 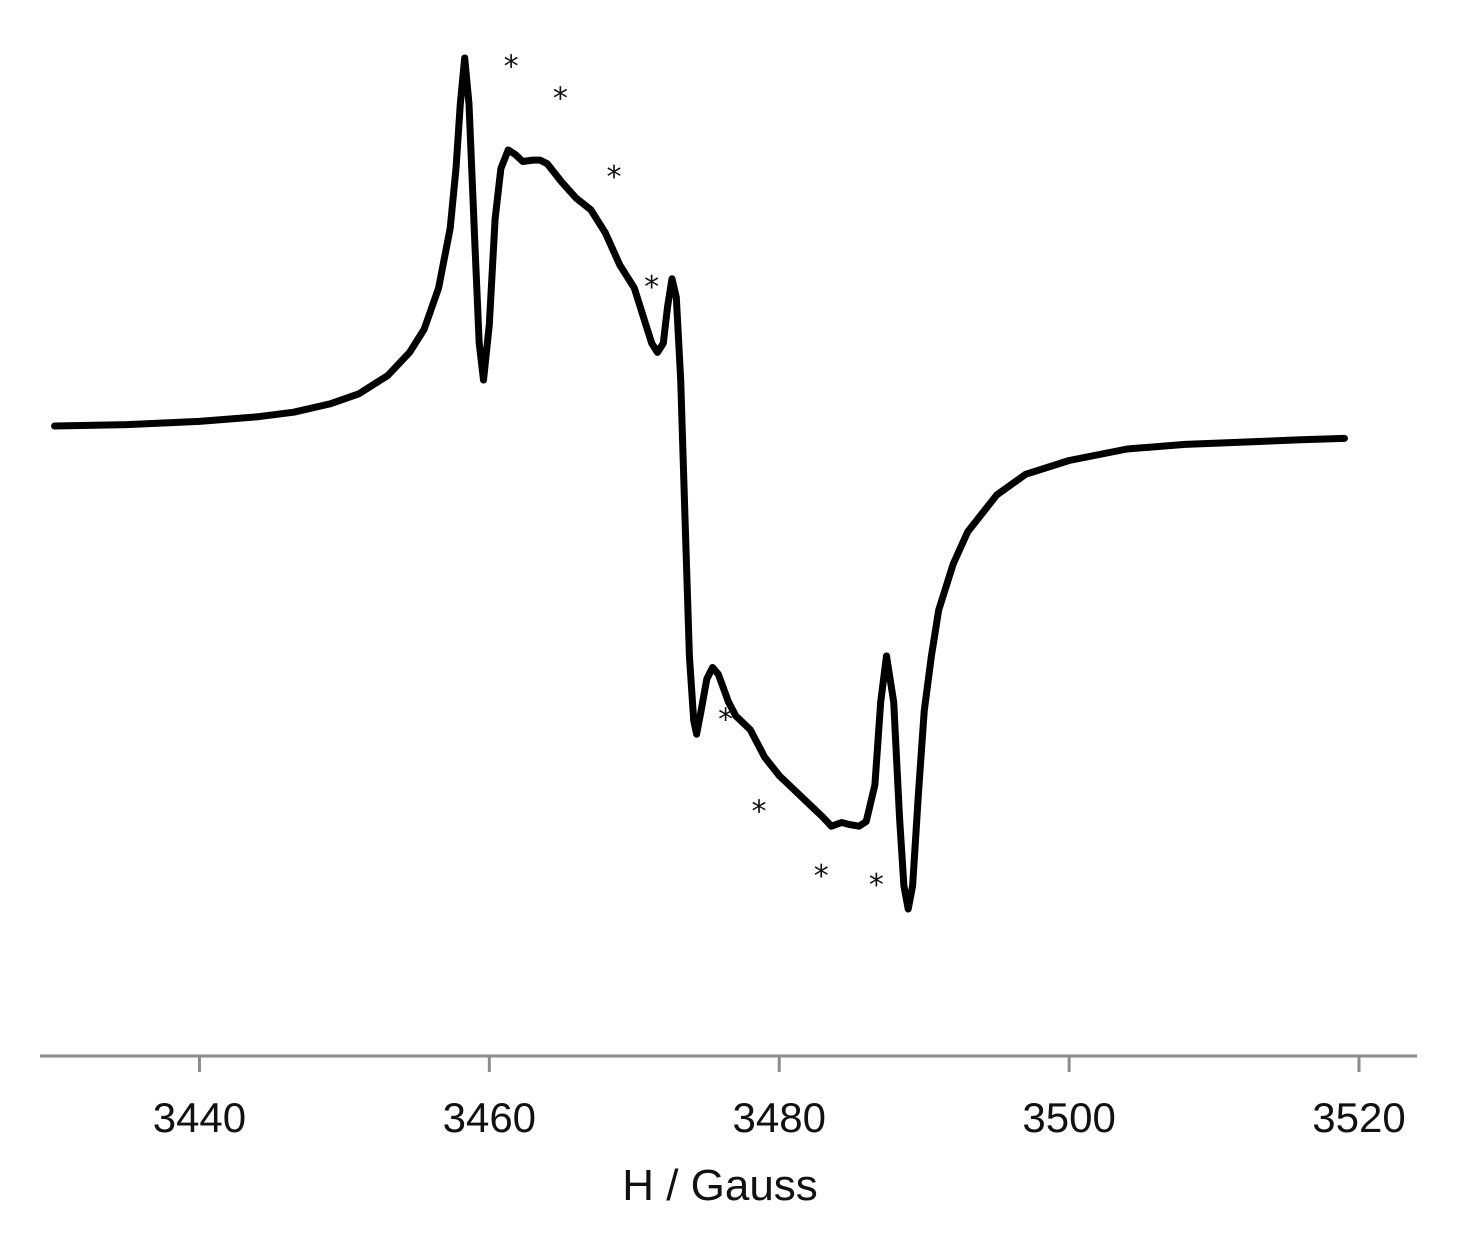 What do you see at coordinates (779, 1117) in the screenshot?
I see `x-tick-label: 3480` at bounding box center [779, 1117].